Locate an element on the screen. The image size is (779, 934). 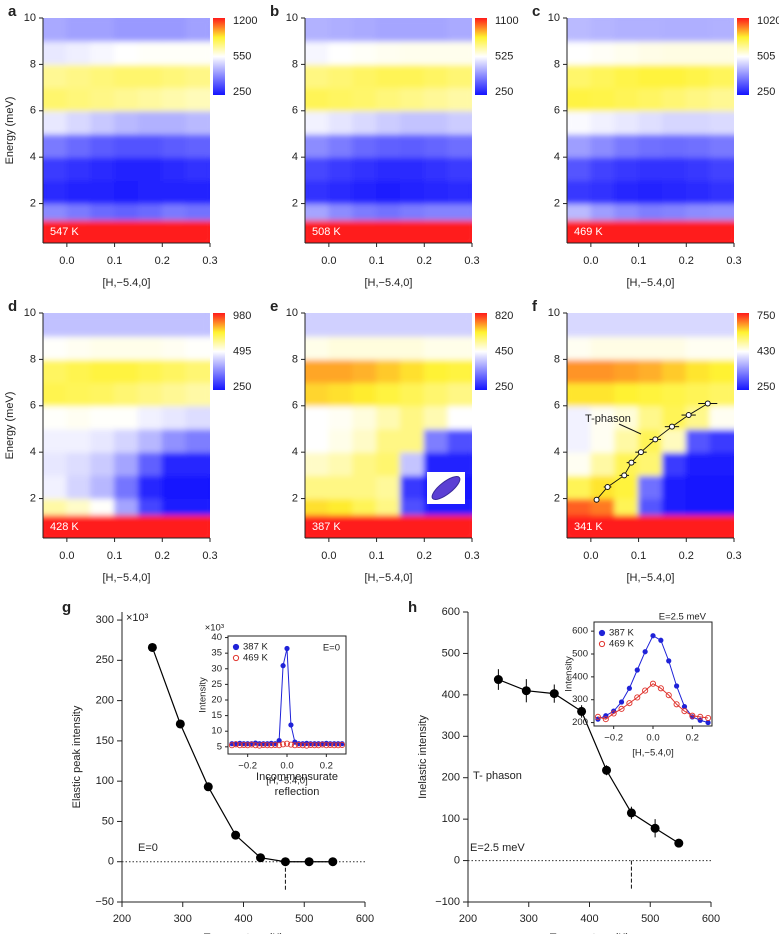
panel-label: f is located at coordinates (535, 306).